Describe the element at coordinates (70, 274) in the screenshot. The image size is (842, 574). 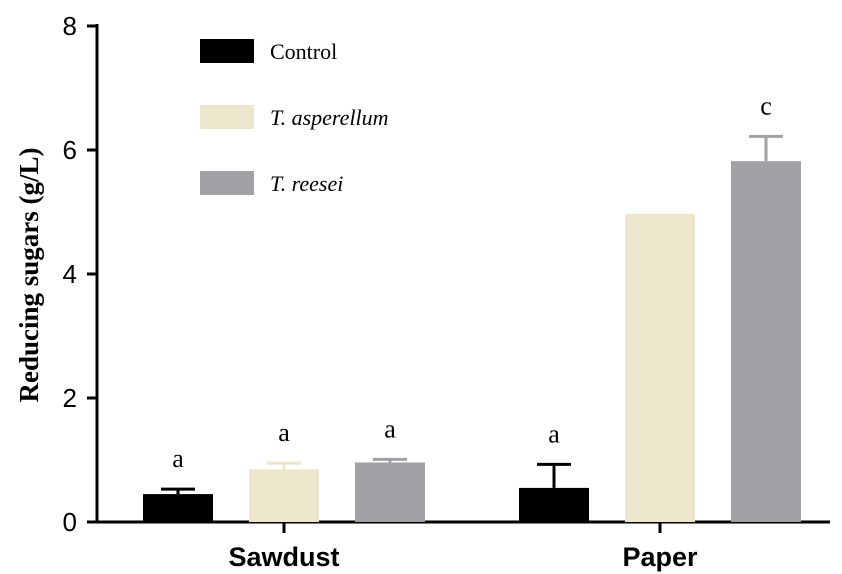
I see `y-tick-label: 4` at that location.